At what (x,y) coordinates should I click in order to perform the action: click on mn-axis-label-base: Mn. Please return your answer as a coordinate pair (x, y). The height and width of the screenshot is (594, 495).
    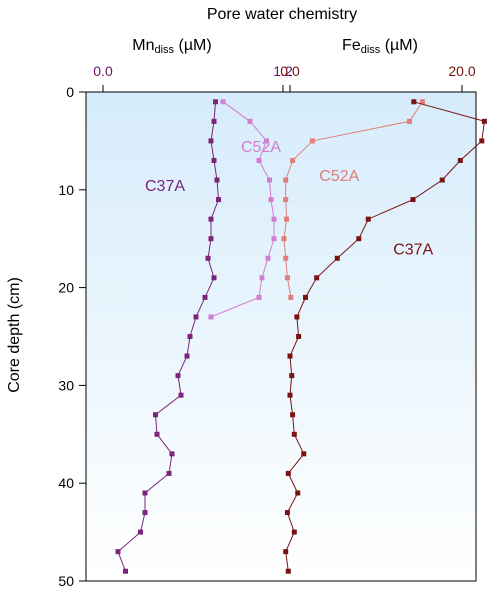
    Looking at the image, I should click on (143, 45).